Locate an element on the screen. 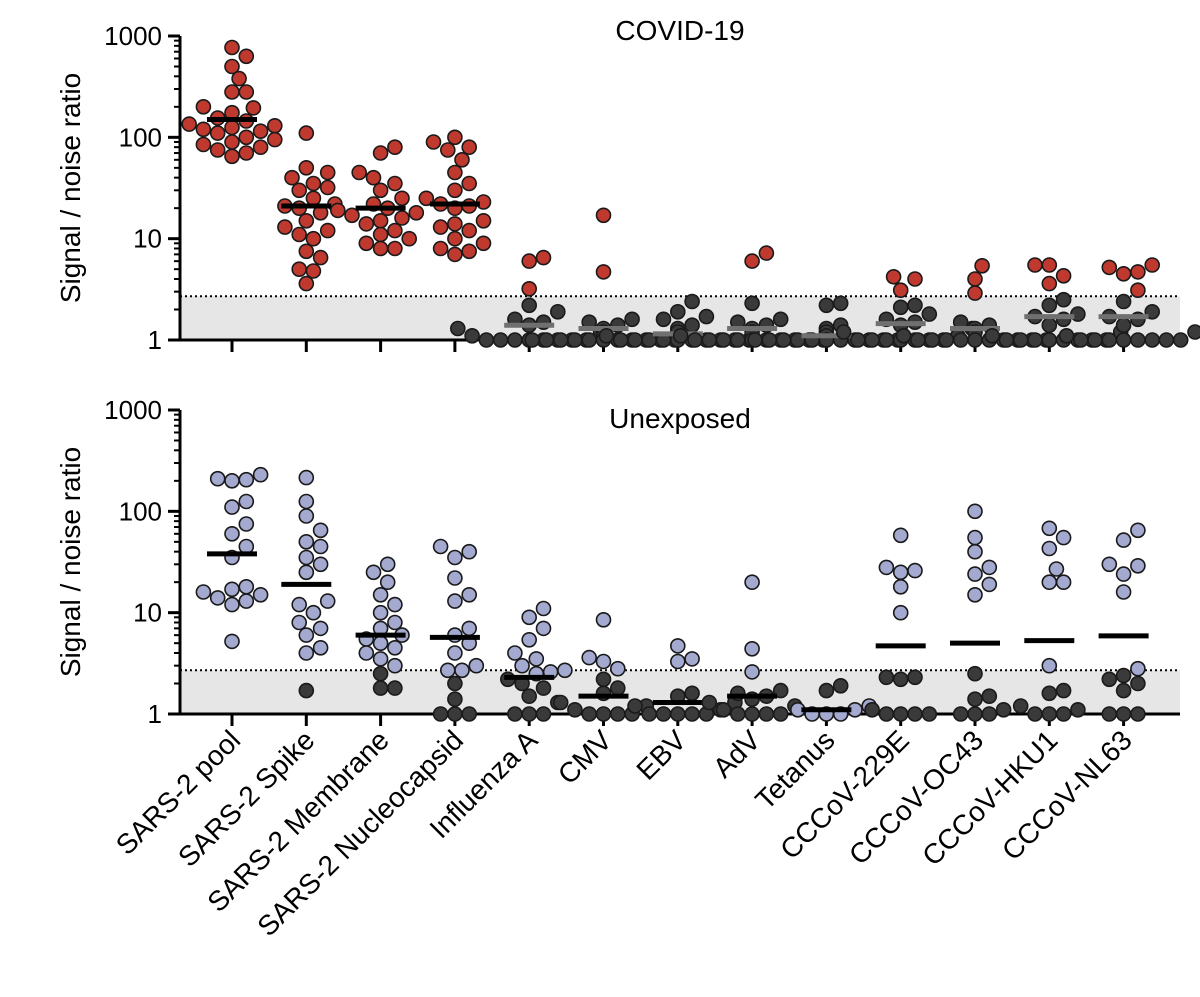 This screenshot has width=1200, height=997. y-tick-label: 1 is located at coordinates (155, 340).